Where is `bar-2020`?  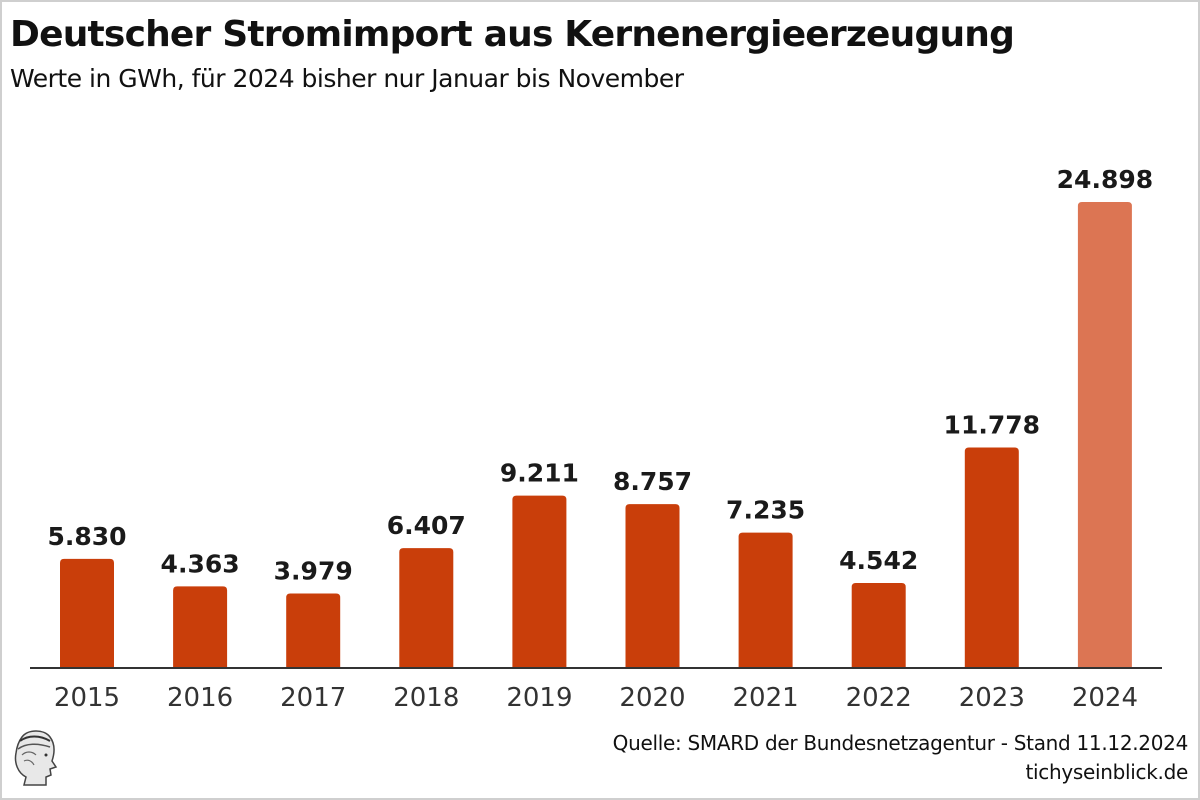
bar-2020 is located at coordinates (652, 586).